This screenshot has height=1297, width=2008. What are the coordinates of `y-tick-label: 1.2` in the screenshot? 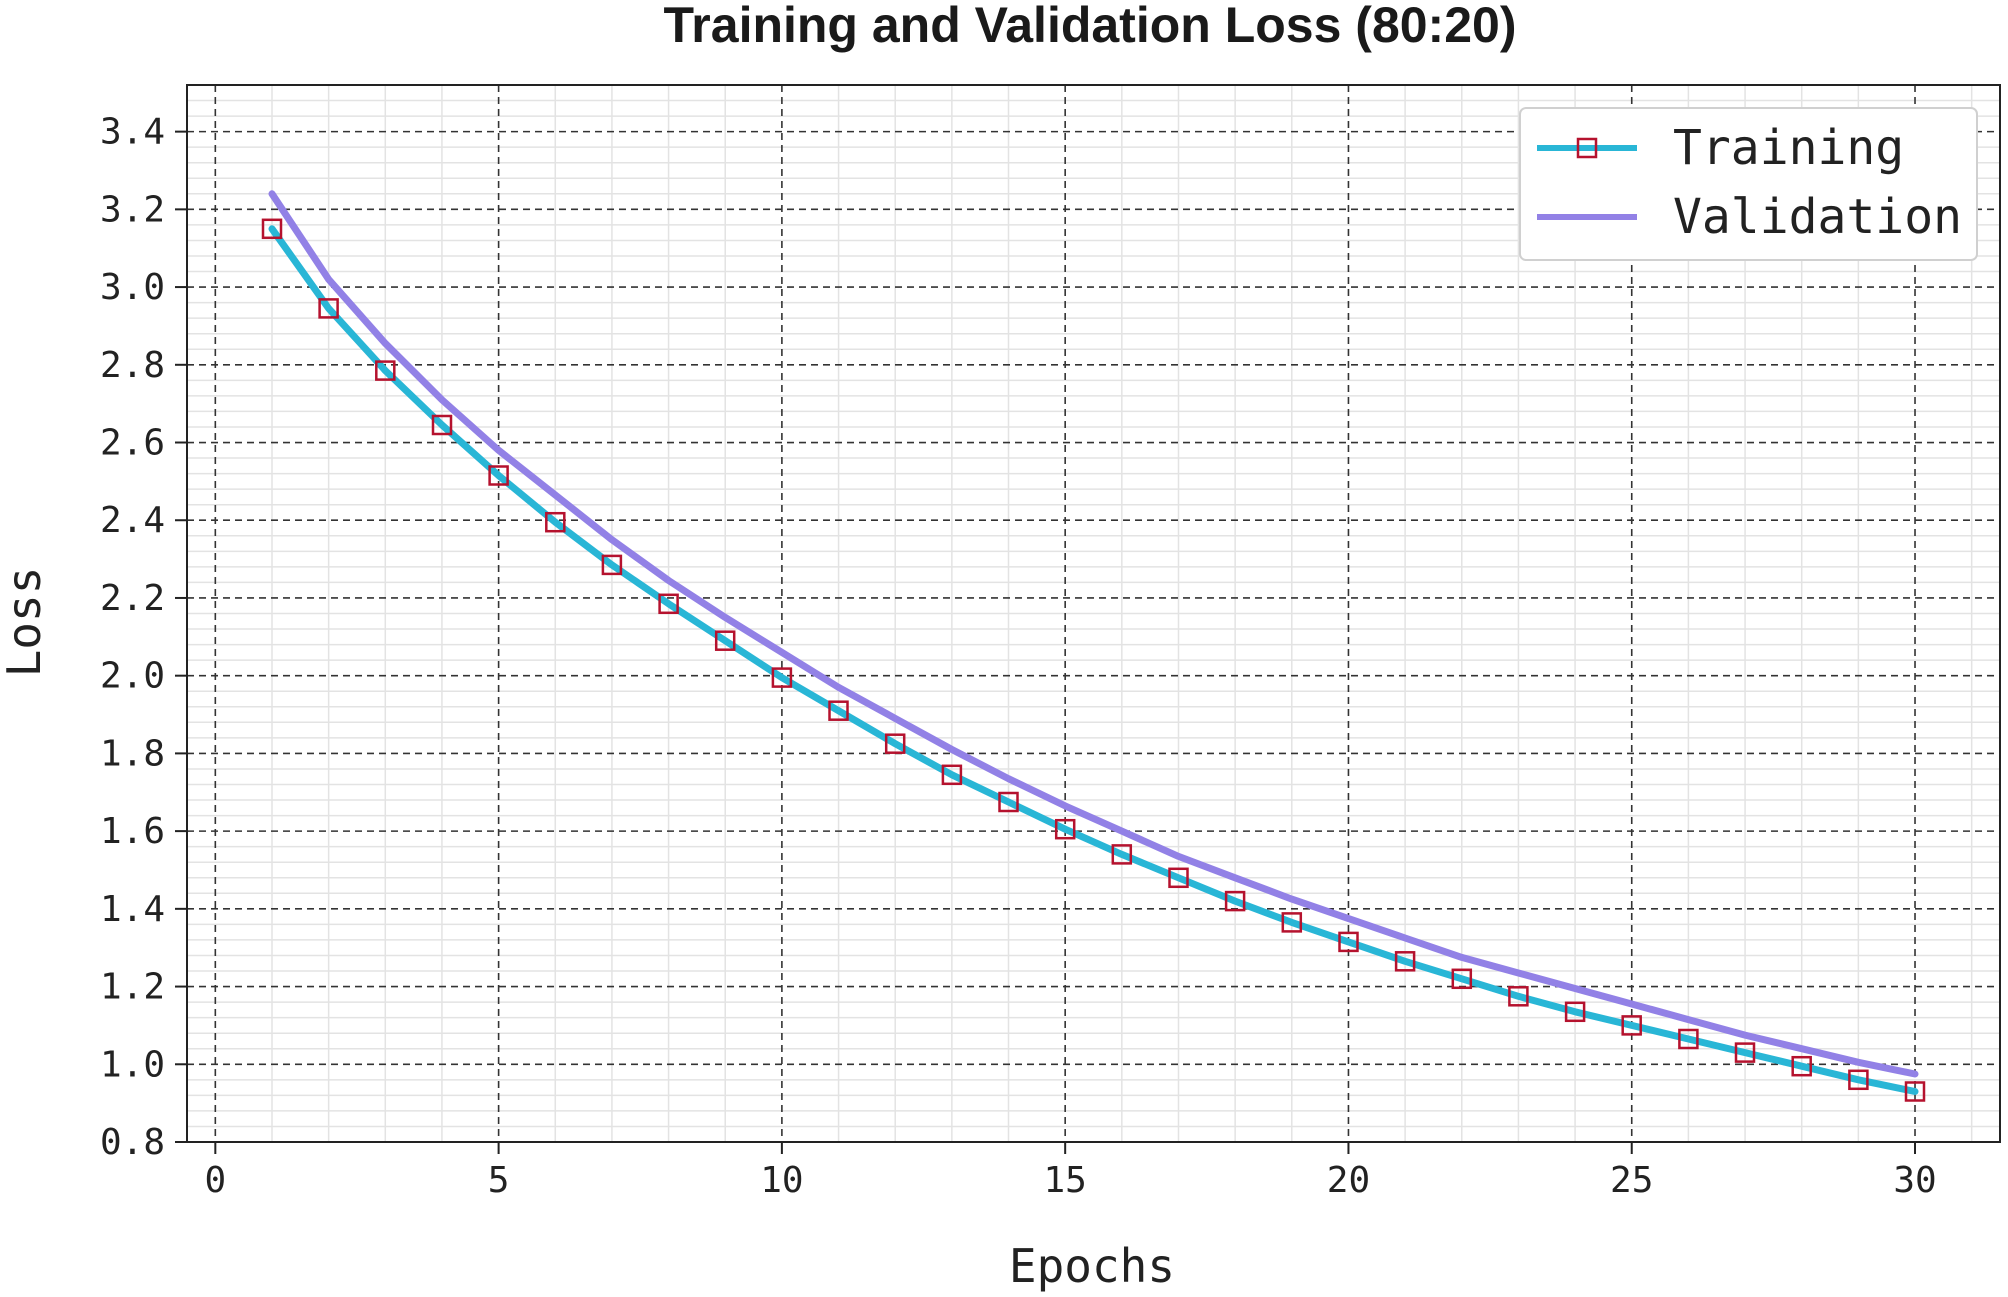 It's located at (132, 987).